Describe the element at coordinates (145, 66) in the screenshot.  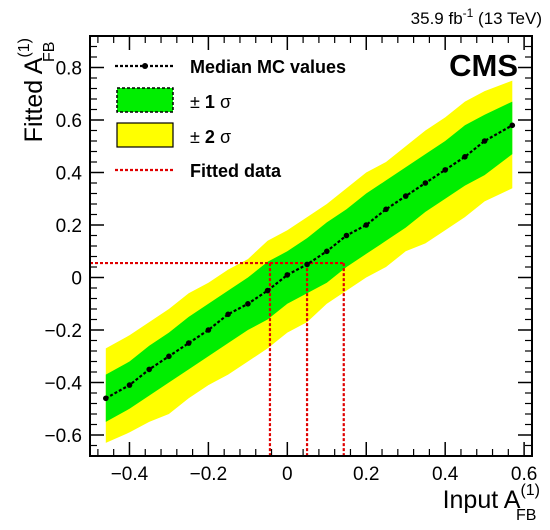
I see `legend-median-marker` at that location.